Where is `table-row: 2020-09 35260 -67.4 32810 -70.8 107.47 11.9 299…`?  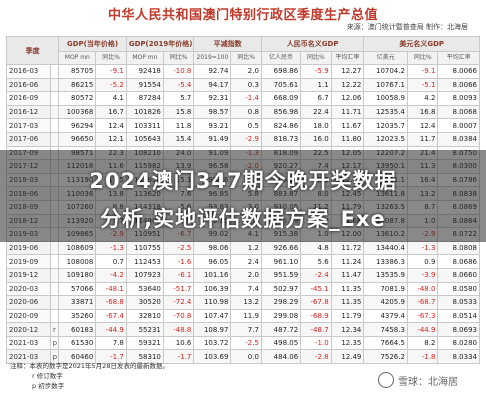
table-row: 2020-09 35260 -67.4 32810 -70.8 107.47 11.9 299… is located at coordinates (243, 316).